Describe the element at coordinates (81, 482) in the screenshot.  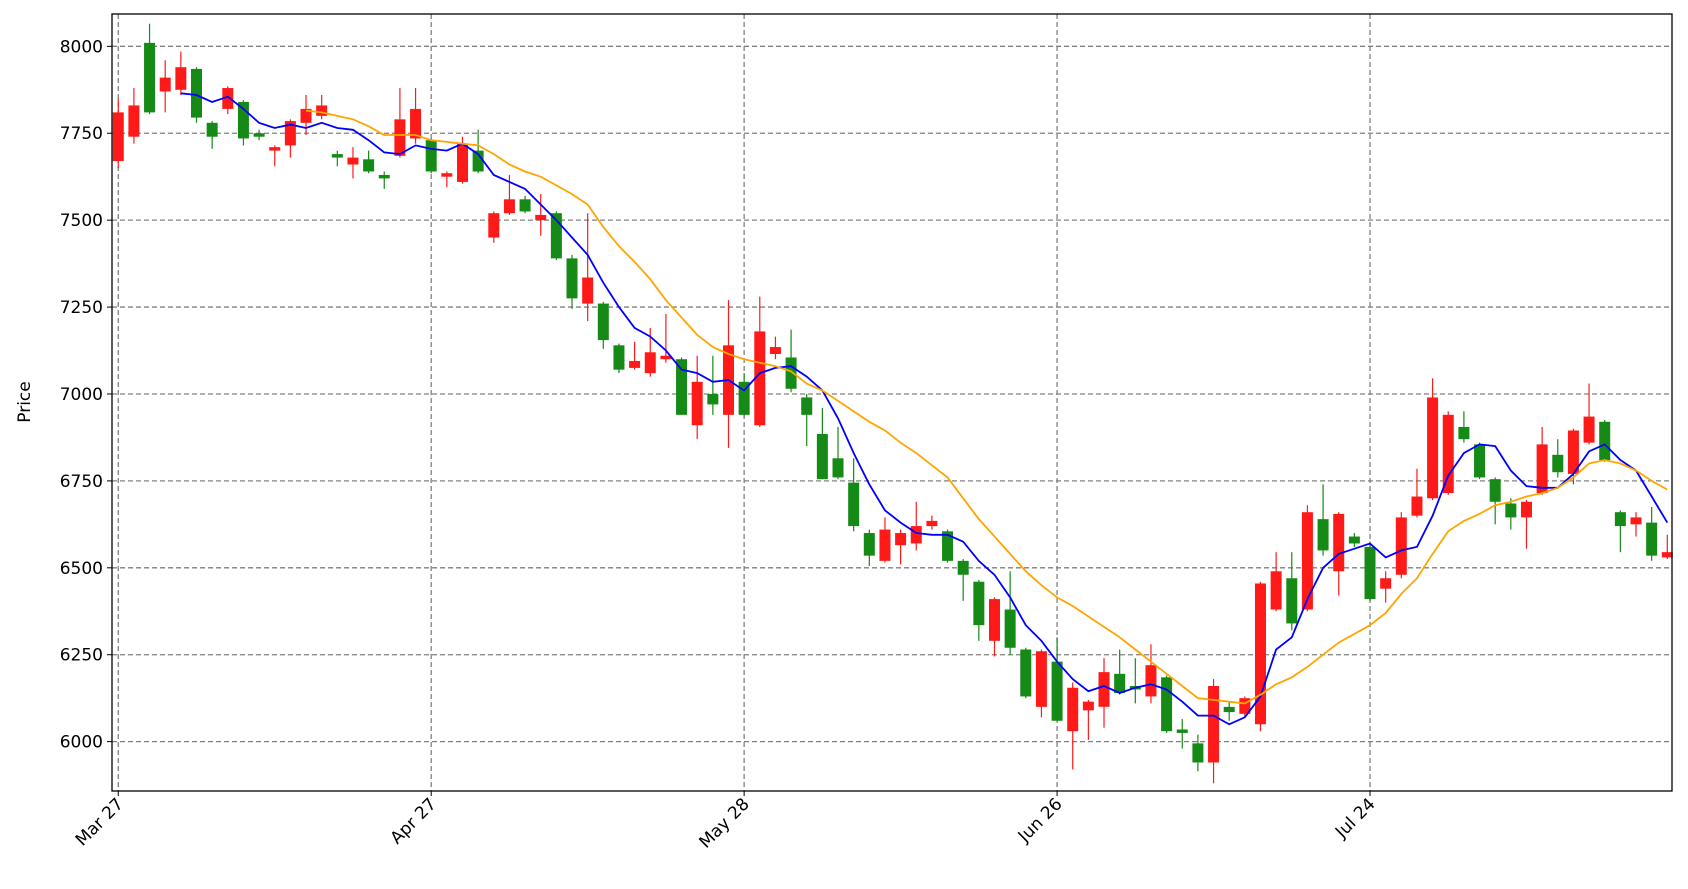
I see `y-tick-label: 6750` at that location.